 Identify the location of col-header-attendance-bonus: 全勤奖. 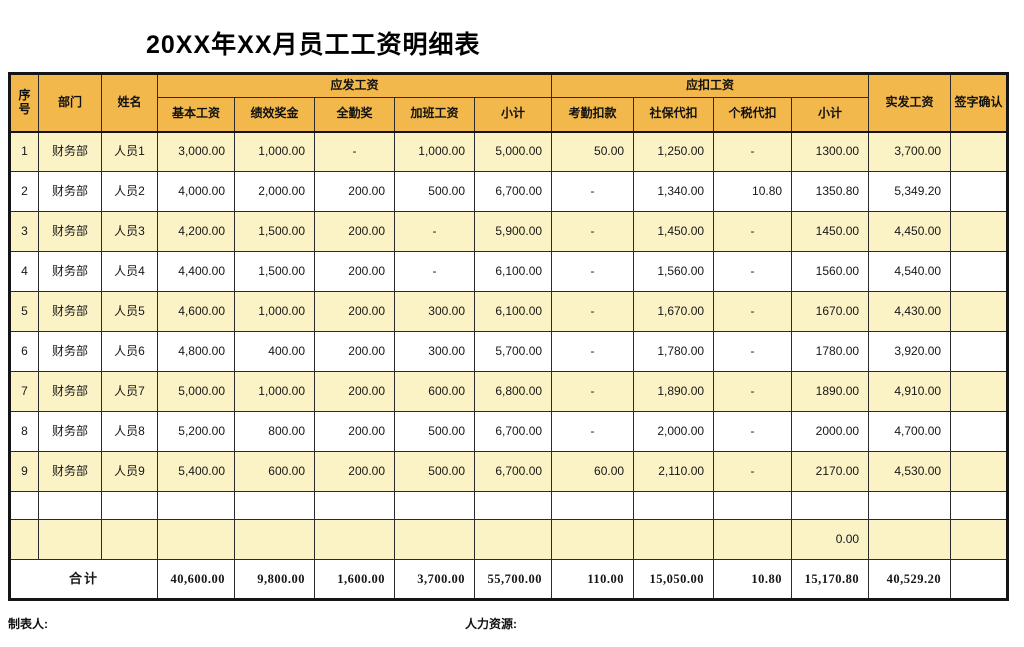
(354, 114).